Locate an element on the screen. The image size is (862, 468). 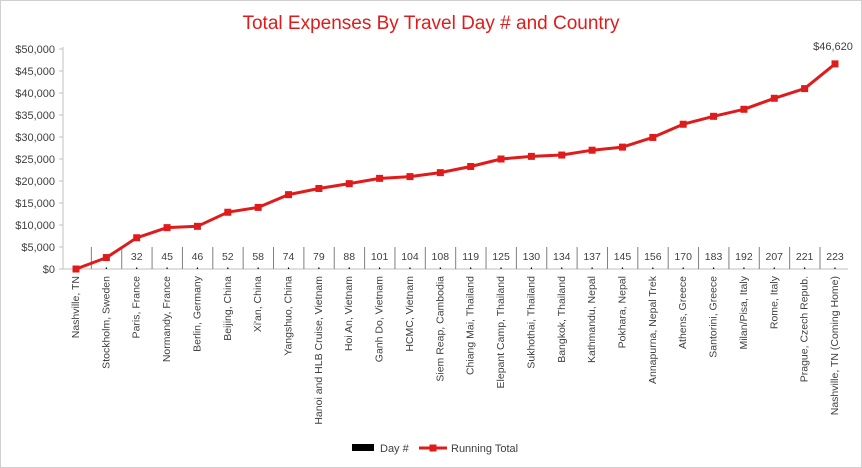
category-label: Stockholm, Sweden is located at coordinates (106, 322).